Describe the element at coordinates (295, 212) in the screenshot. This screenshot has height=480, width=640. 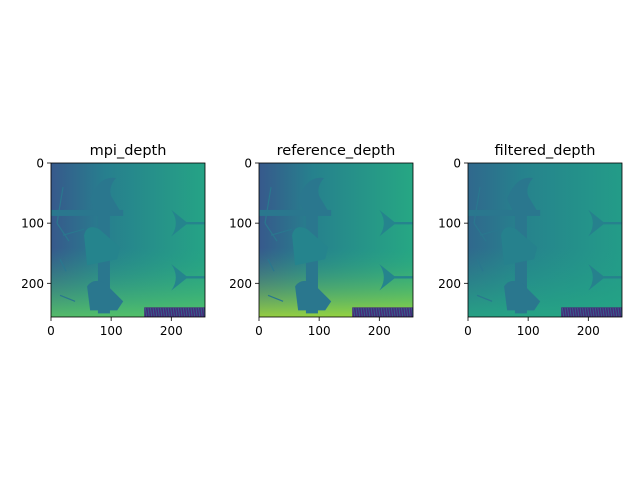
I see `depth-shape-shelf` at that location.